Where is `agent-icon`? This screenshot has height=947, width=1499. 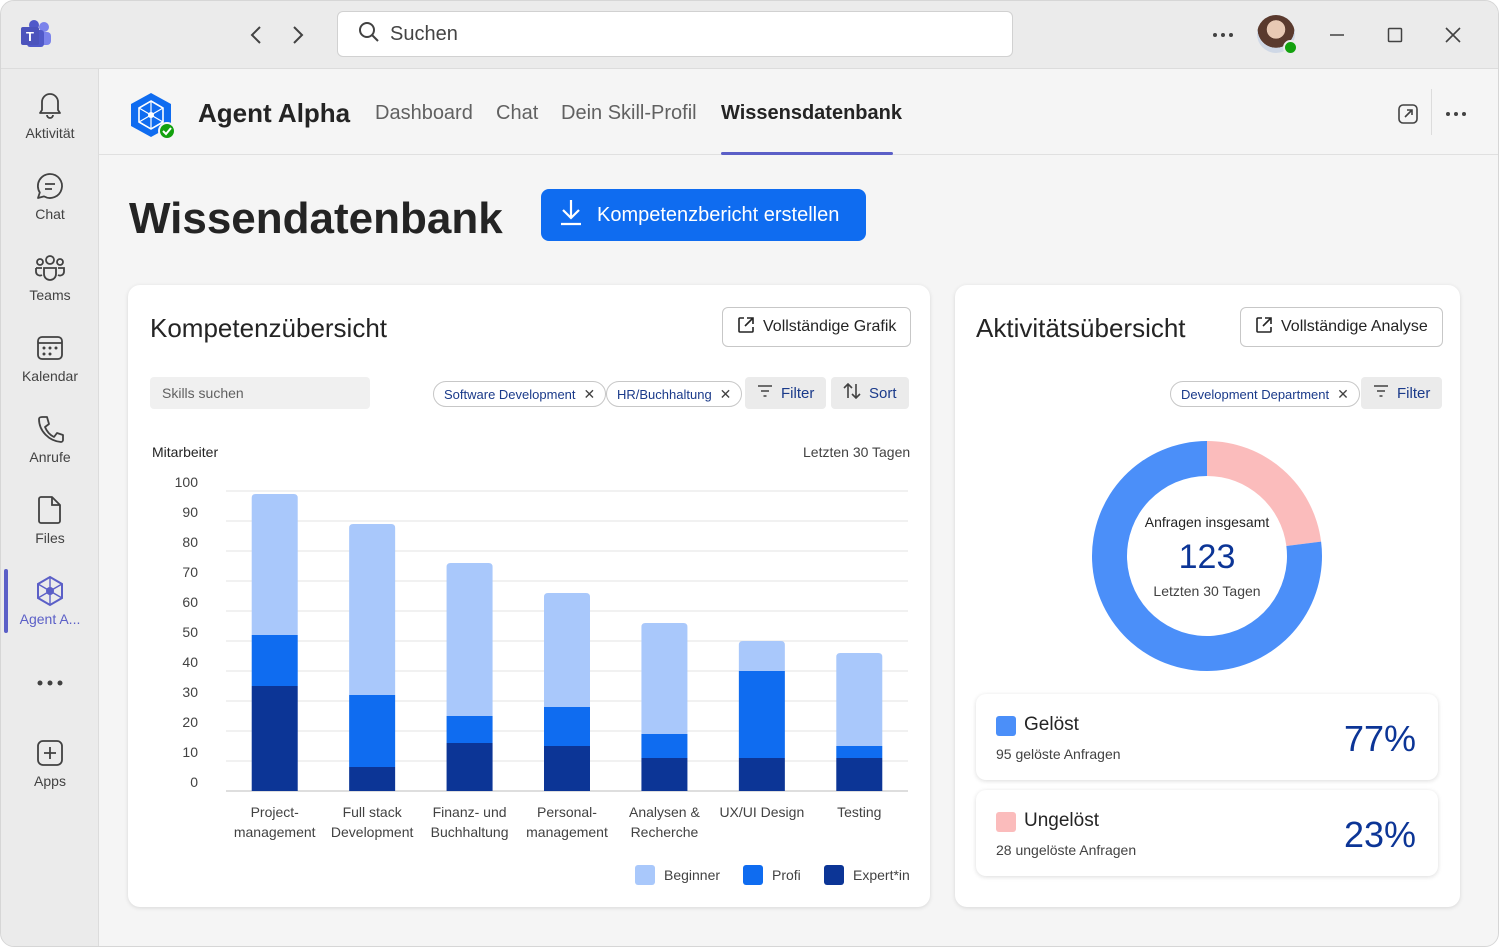 agent-icon is located at coordinates (50, 591).